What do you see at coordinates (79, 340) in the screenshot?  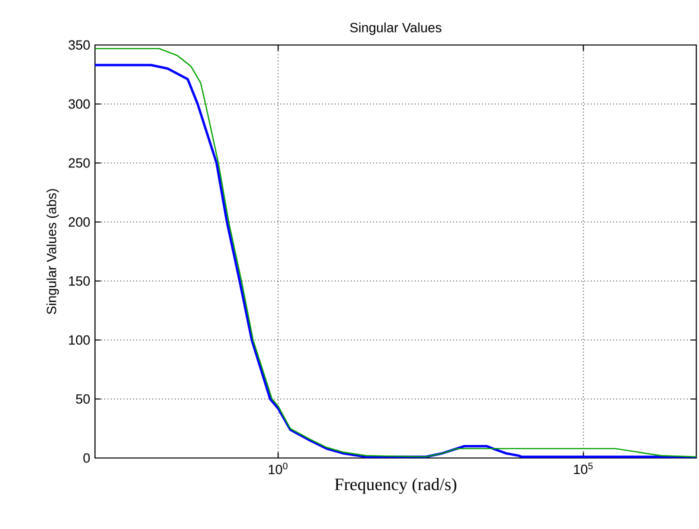 I see `y-tick-label: 100` at bounding box center [79, 340].